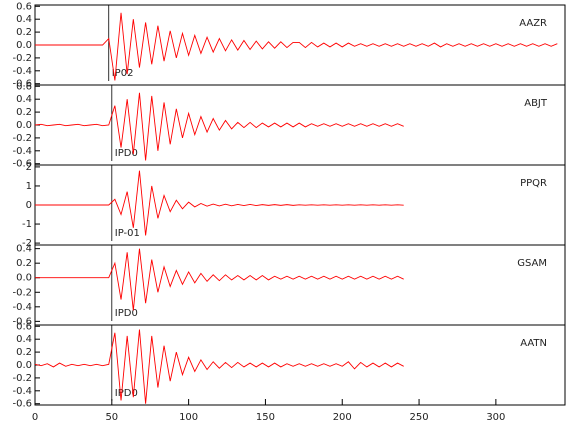 This screenshot has height=440, width=580. What do you see at coordinates (27, 224) in the screenshot?
I see `y-tick-label: -1` at bounding box center [27, 224].